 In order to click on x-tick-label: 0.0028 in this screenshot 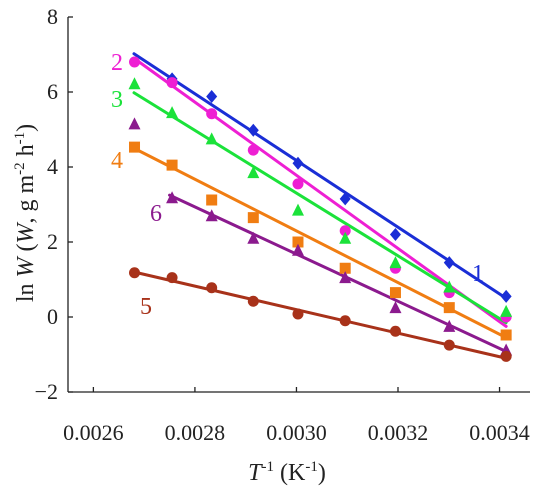, I will do `click(195, 432)`.